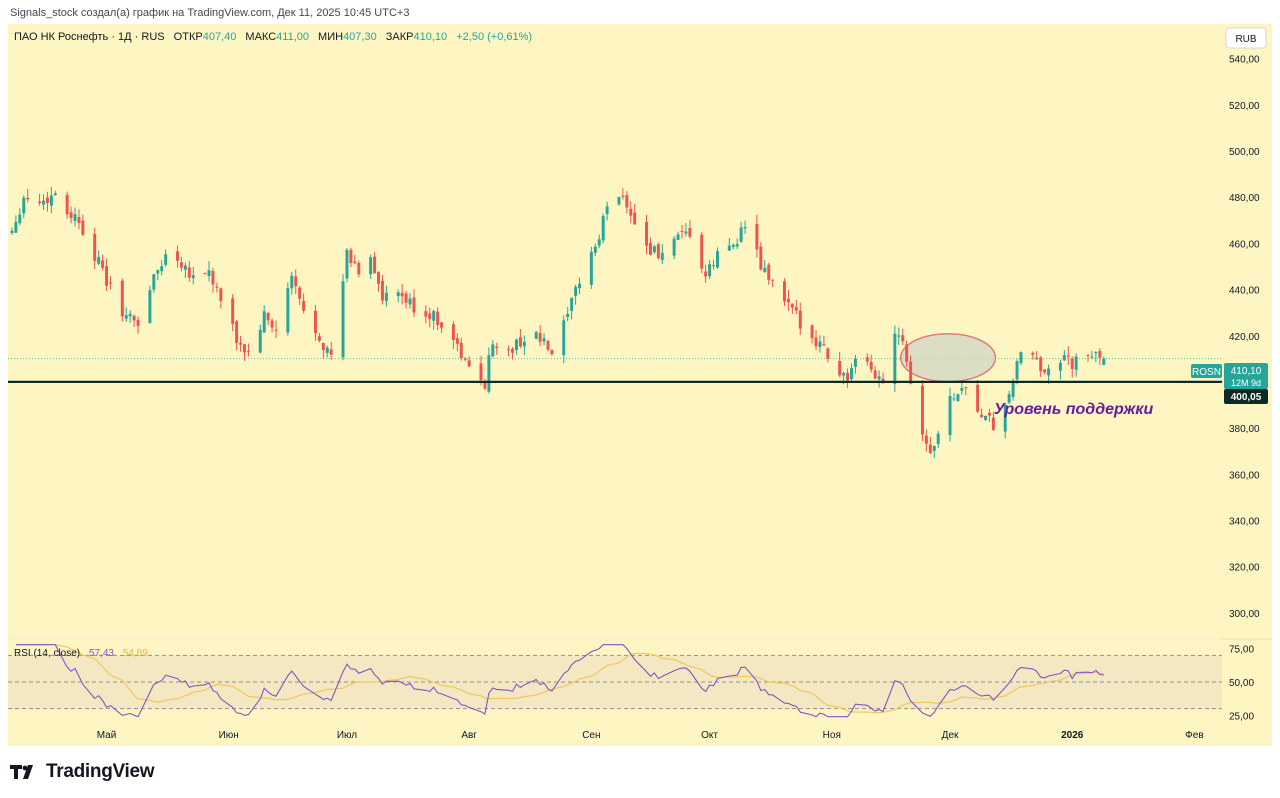 This screenshot has width=1280, height=798. Describe the element at coordinates (1241, 716) in the screenshot. I see `rsi-tick-label: 25,00` at that location.